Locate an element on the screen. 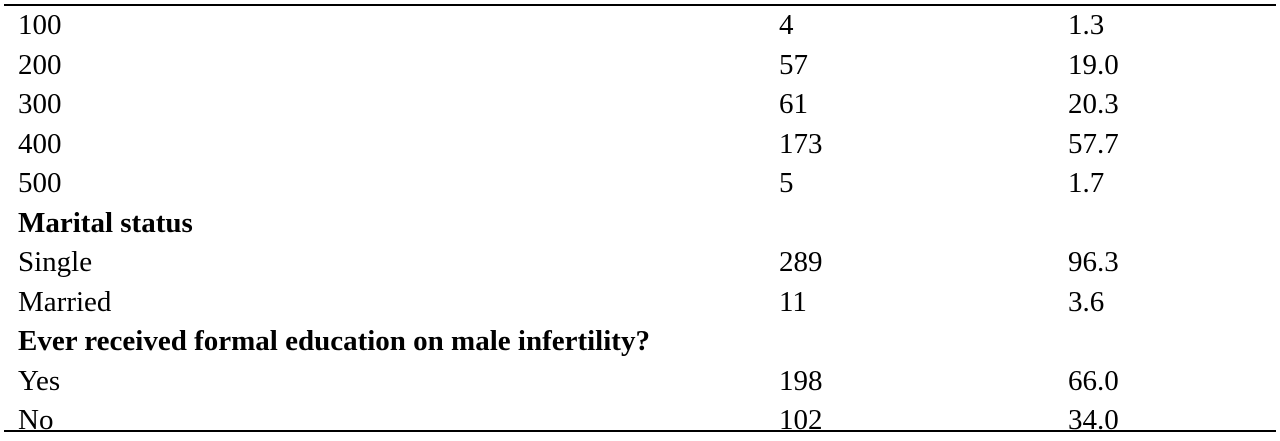 The height and width of the screenshot is (441, 1280). row-label: 200 is located at coordinates (40, 64).